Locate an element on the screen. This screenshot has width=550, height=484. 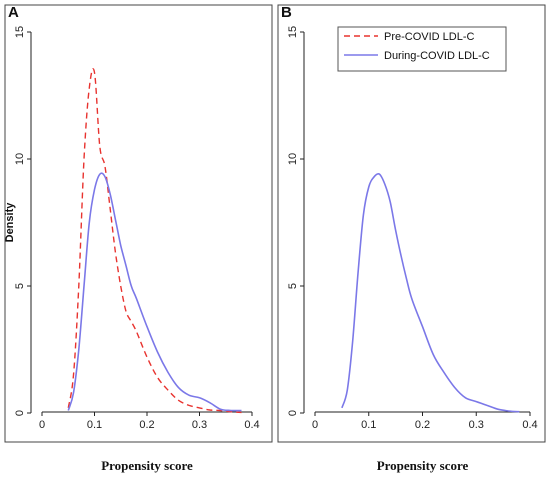
legend: Pre-COVID LDL-C During-COVID LDL-C is located at coordinates (422, 49).